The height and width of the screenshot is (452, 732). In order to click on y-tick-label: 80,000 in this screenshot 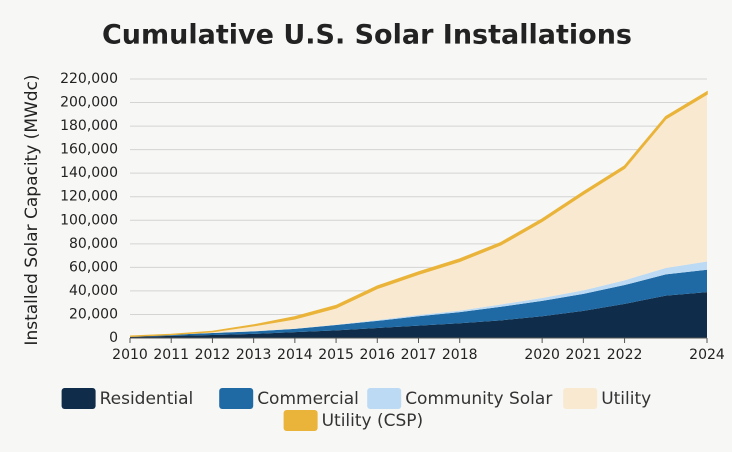, I will do `click(93, 244)`.